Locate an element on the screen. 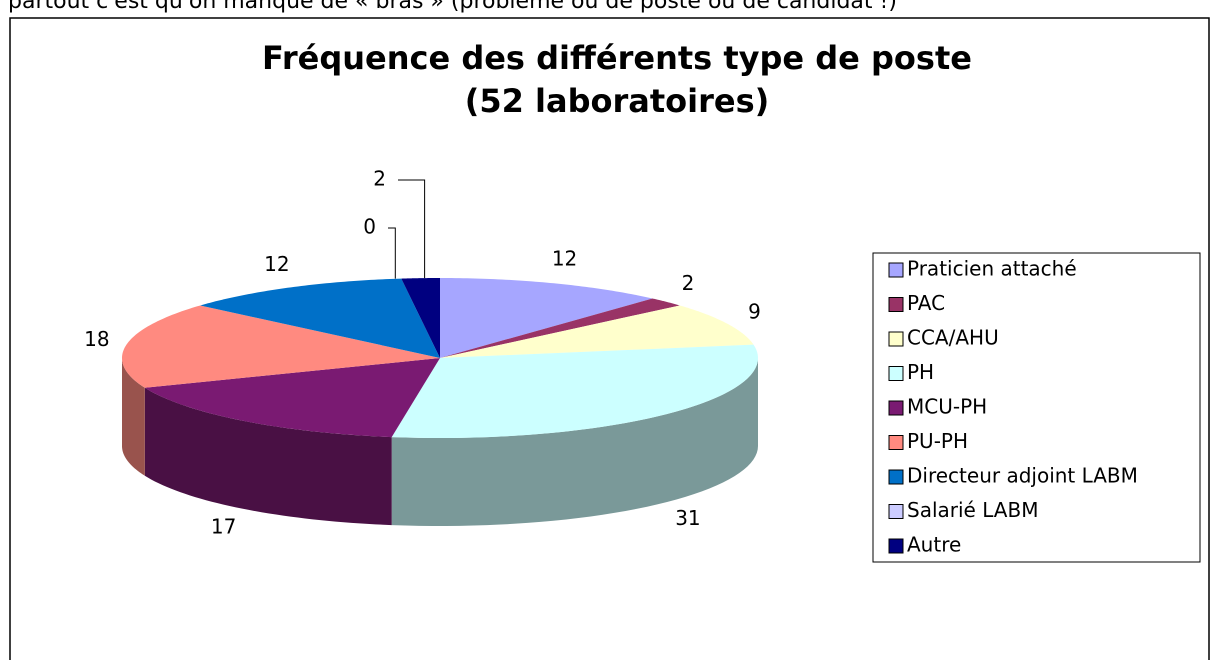  legend-label: PAC is located at coordinates (926, 303).